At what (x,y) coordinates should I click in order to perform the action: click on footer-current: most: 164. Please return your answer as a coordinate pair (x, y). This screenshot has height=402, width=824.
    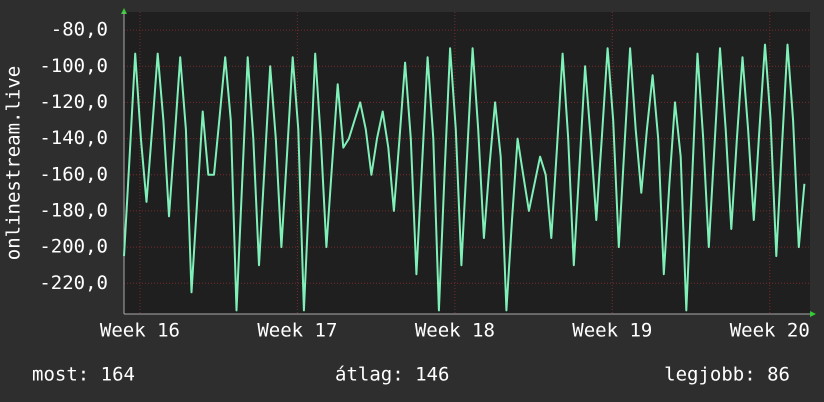
    Looking at the image, I should click on (83, 375).